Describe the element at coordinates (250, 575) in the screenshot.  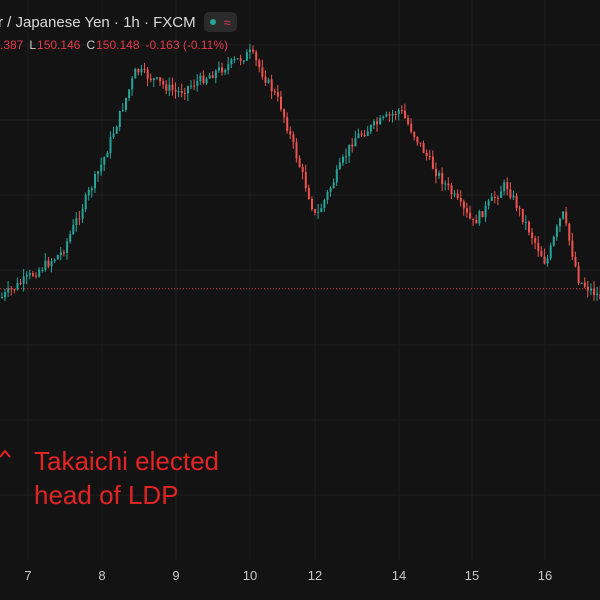
I see `x-tick-label: 10` at that location.